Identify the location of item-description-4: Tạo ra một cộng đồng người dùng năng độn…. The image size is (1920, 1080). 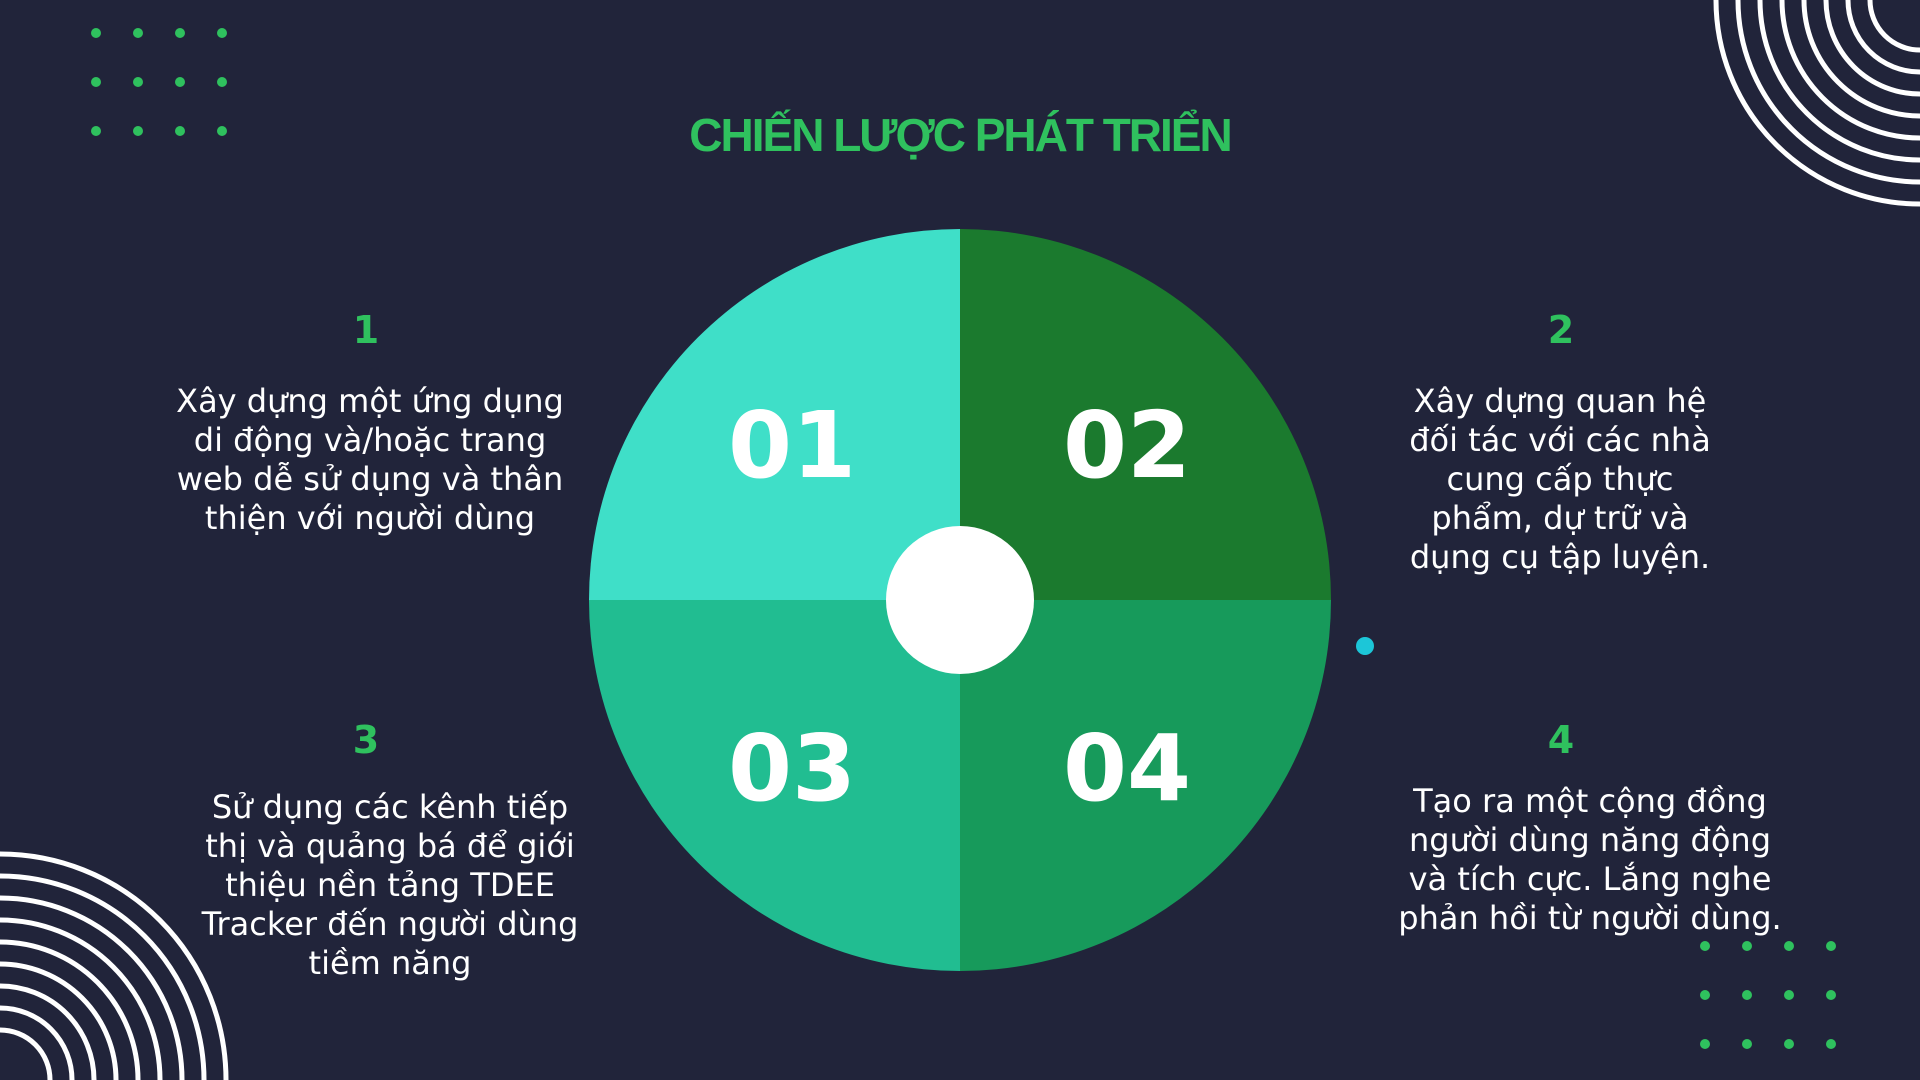
(1590, 860).